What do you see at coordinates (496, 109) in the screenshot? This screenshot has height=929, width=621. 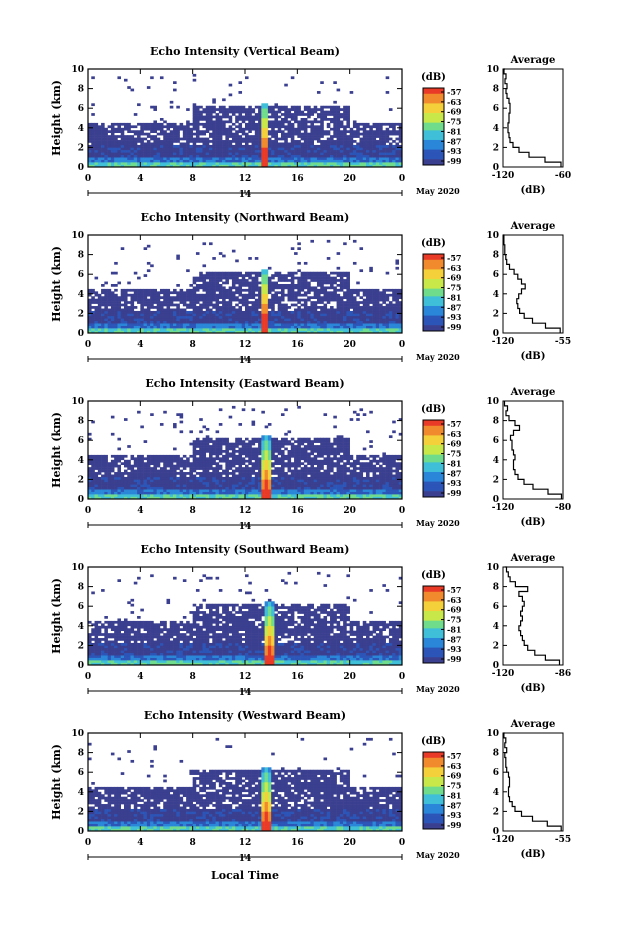 I see `profile-y-tick-label: 6` at bounding box center [496, 109].